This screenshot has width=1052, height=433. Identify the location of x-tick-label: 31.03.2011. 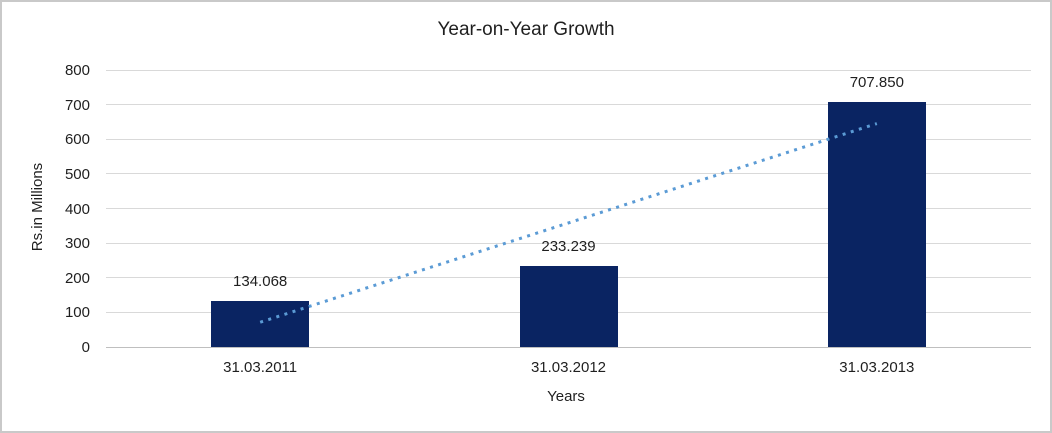
(260, 367).